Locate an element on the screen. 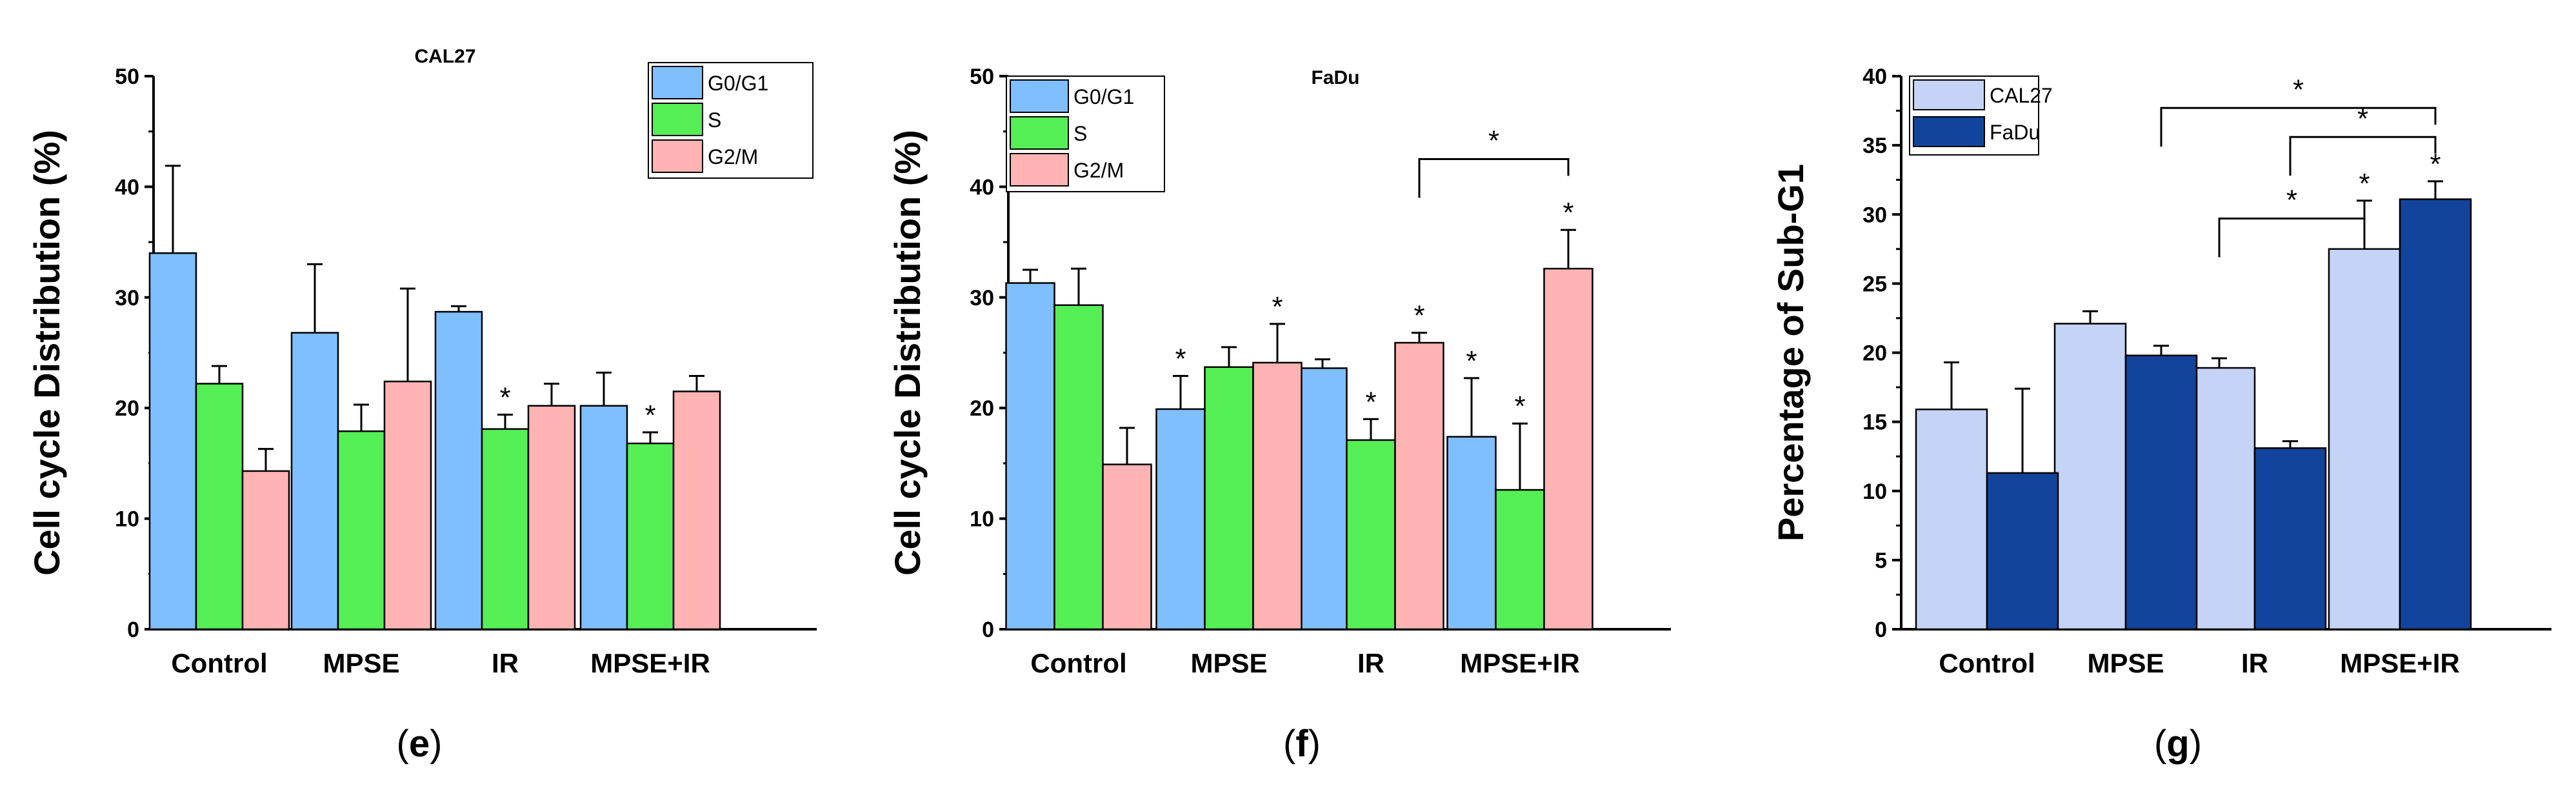  legend: CAL27 FaDu is located at coordinates (1981, 116).